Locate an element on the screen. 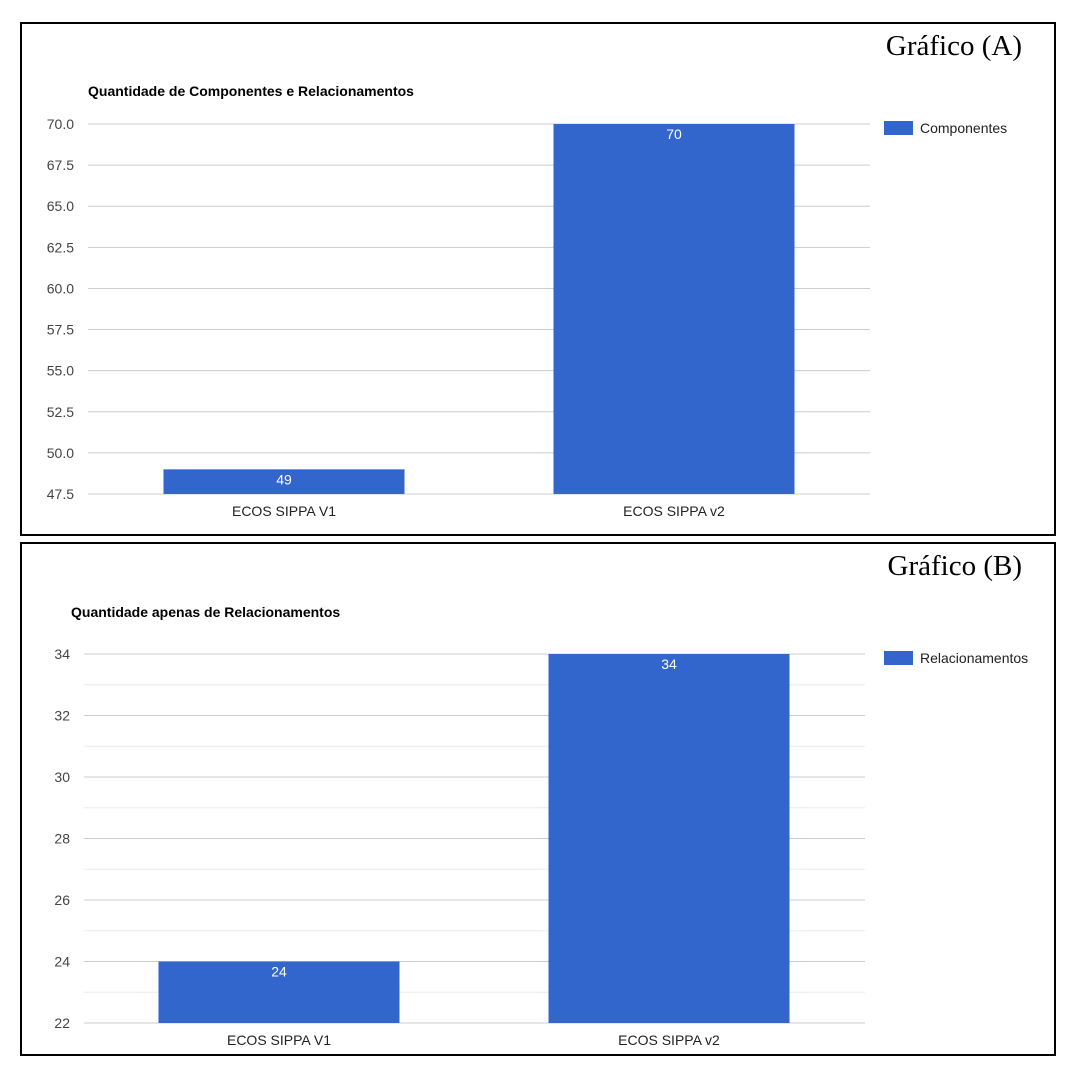 This screenshot has width=1080, height=1080. y-tick-label: 52.5 is located at coordinates (60, 412).